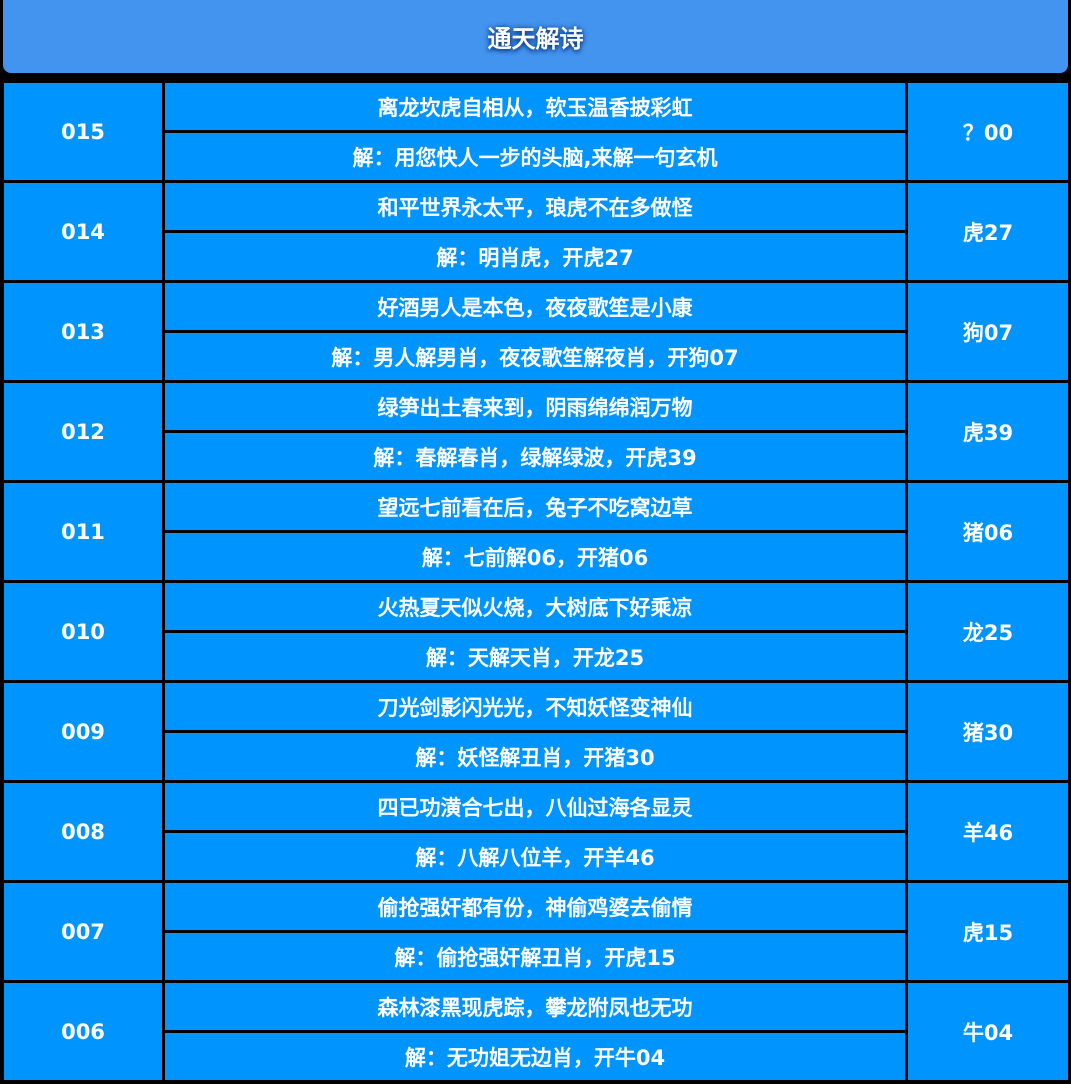 The image size is (1071, 1084). I want to click on page-title: 通天解诗, so click(535, 39).